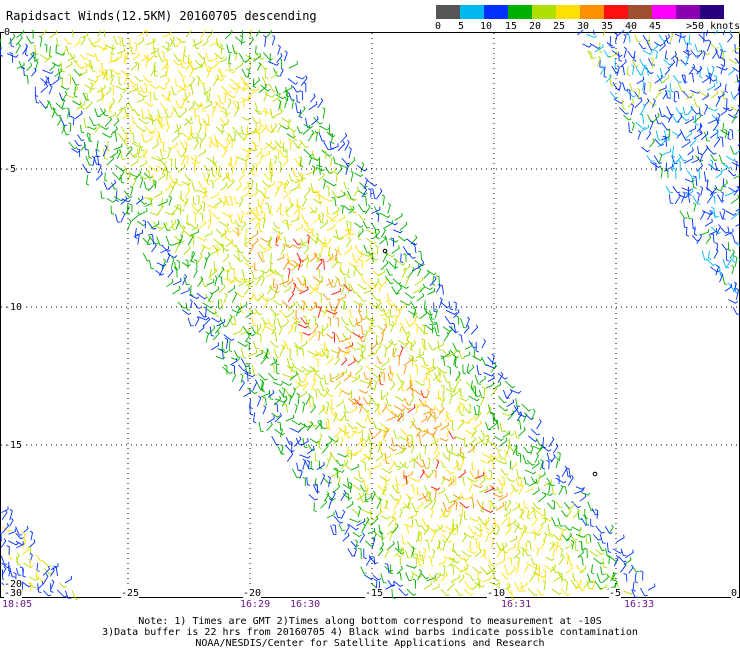 This screenshot has height=650, width=740. Describe the element at coordinates (13, 445) in the screenshot. I see `lat-label-15s: -15` at that location.